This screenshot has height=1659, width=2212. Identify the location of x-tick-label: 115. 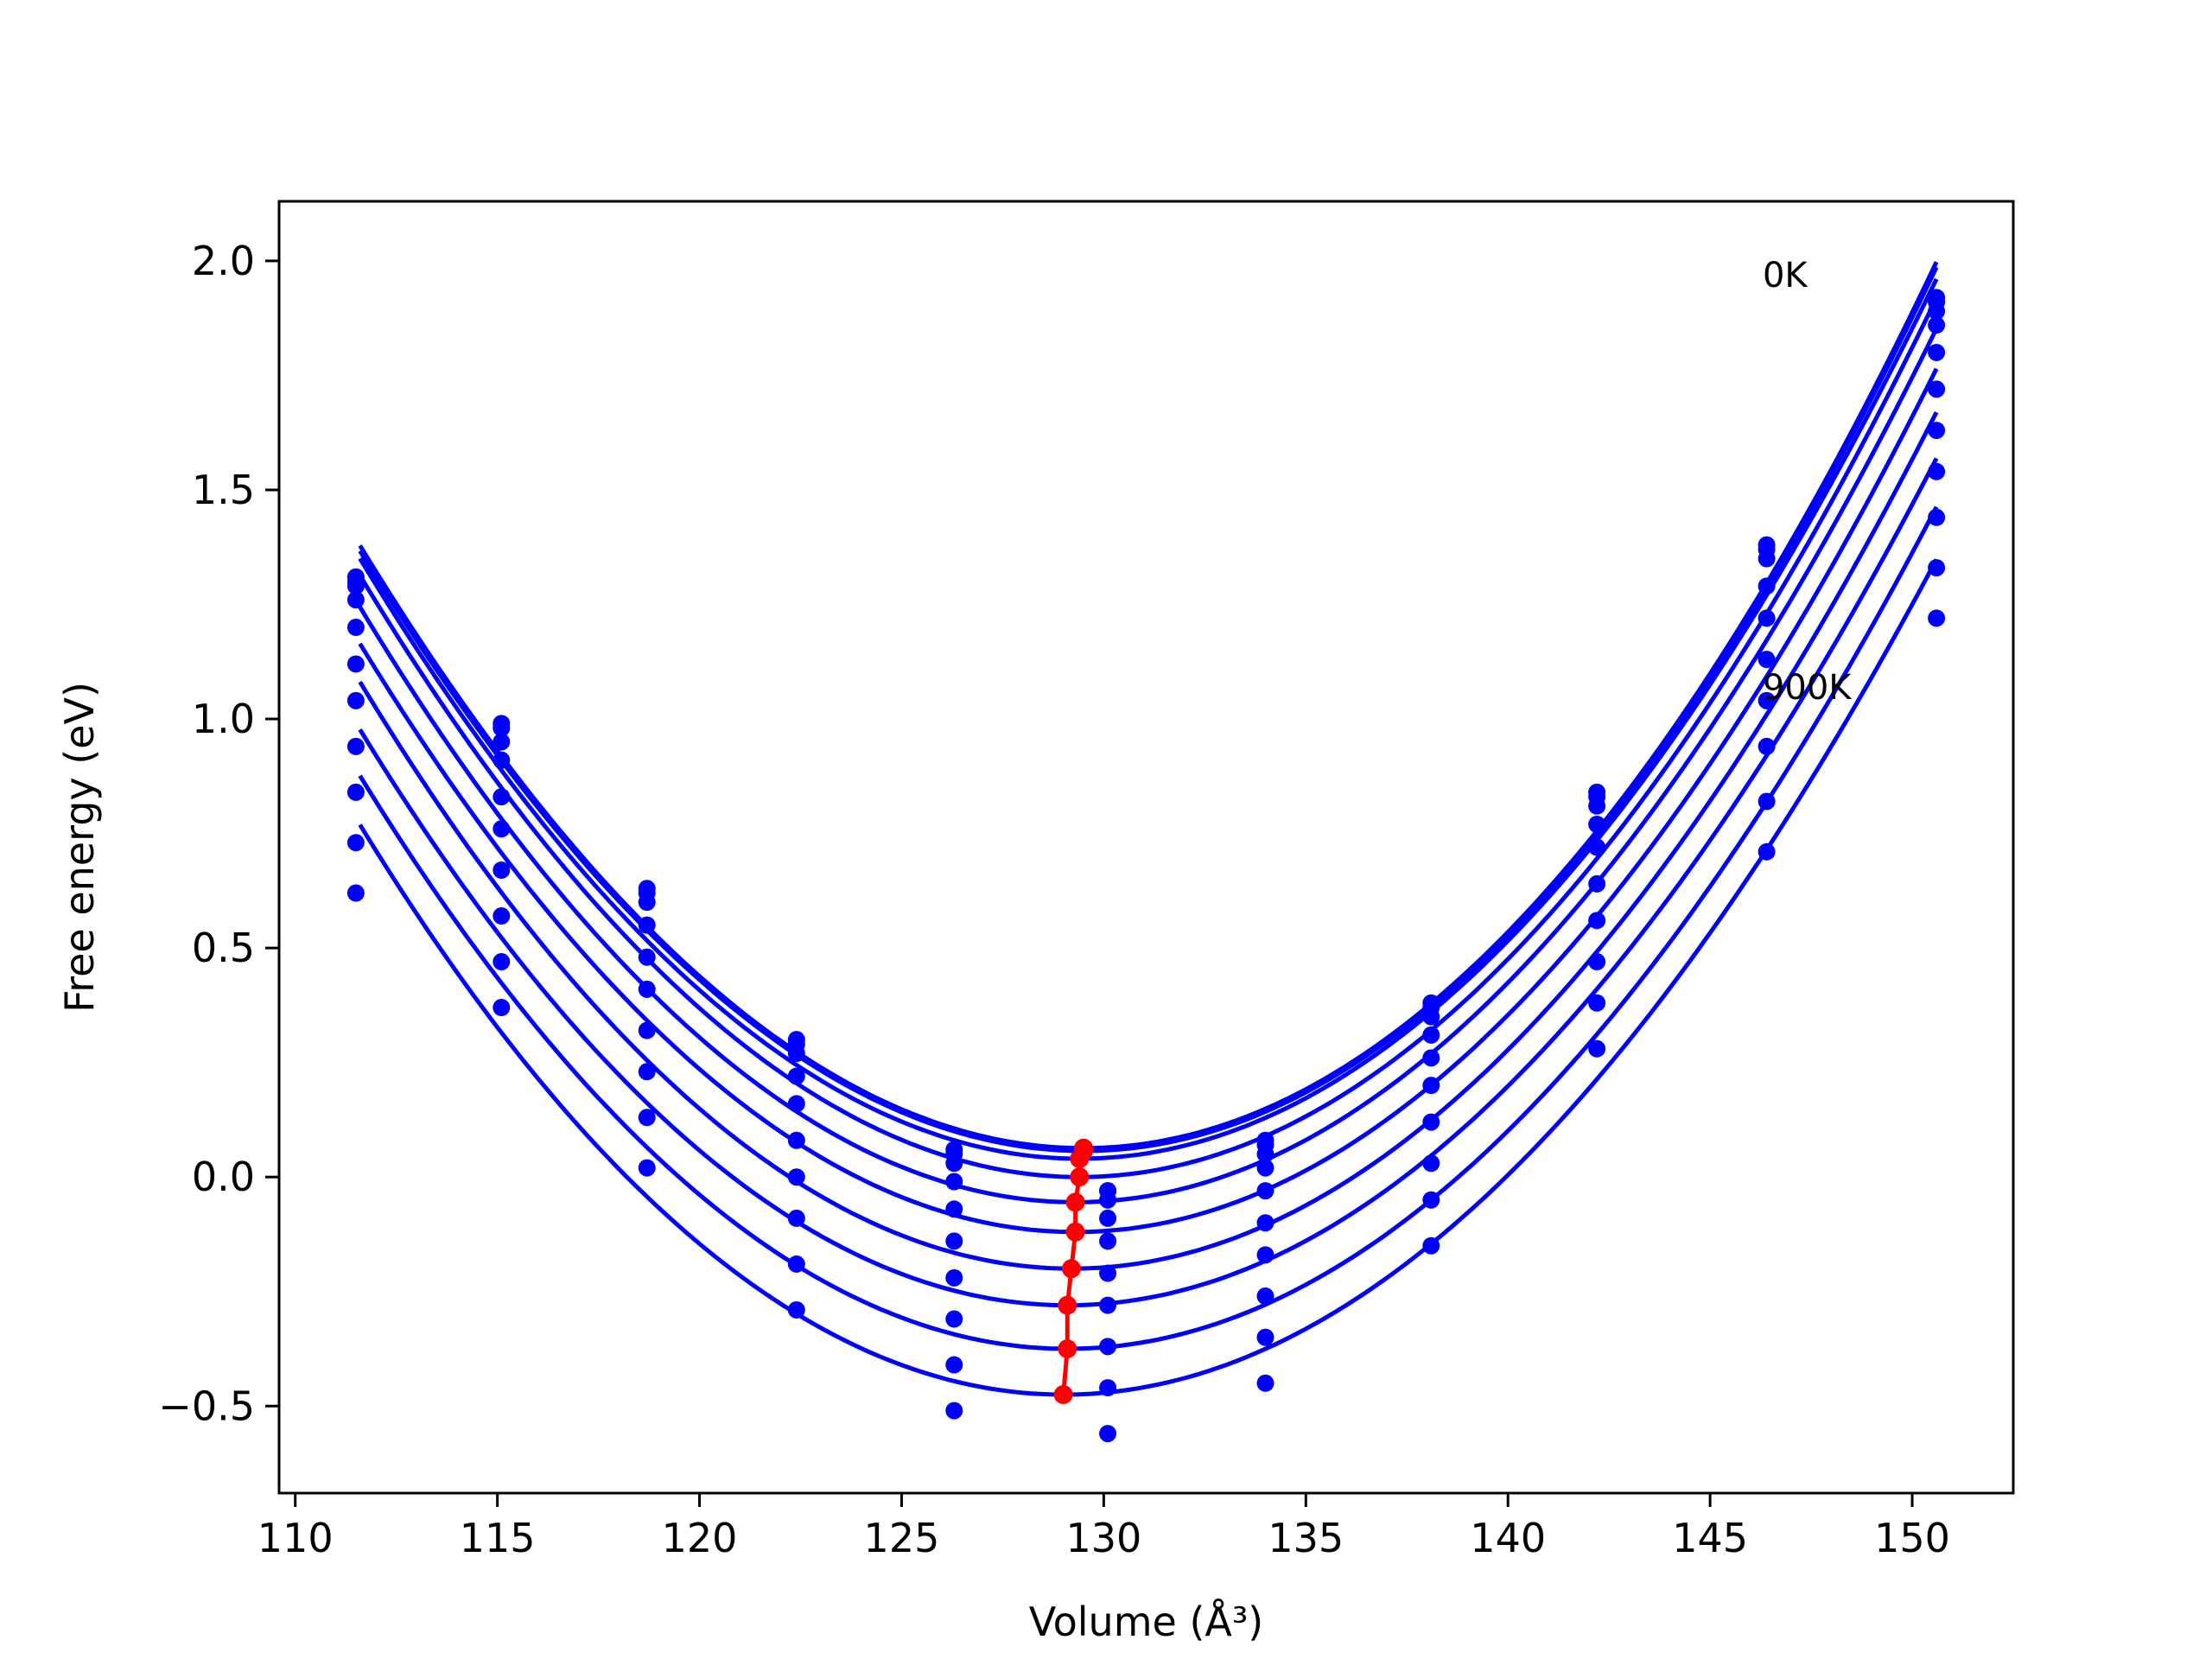
(498, 1538).